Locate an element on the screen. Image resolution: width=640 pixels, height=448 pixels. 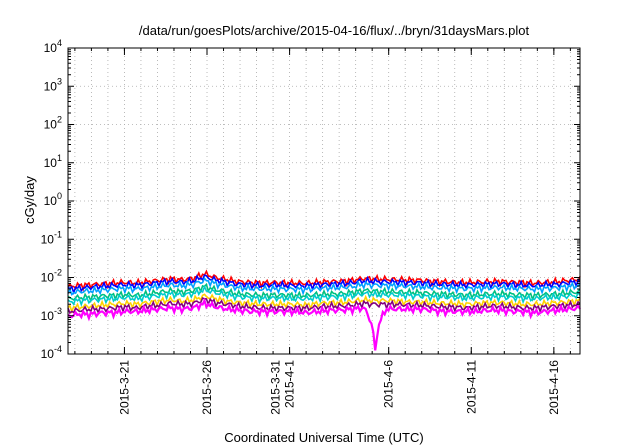
x-tick-label: 2015-3-21 is located at coordinates (124, 387).